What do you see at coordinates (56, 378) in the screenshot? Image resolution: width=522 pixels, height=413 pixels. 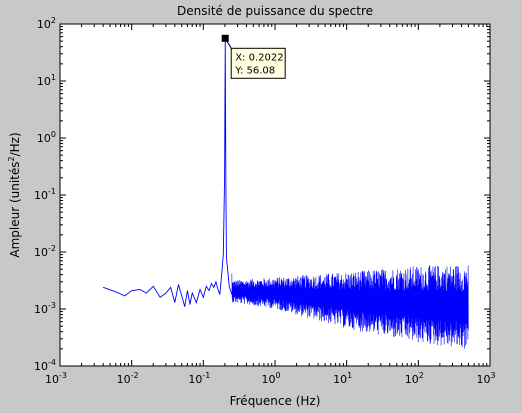 I see `x-tick-label: 10⁻³` at bounding box center [56, 378].